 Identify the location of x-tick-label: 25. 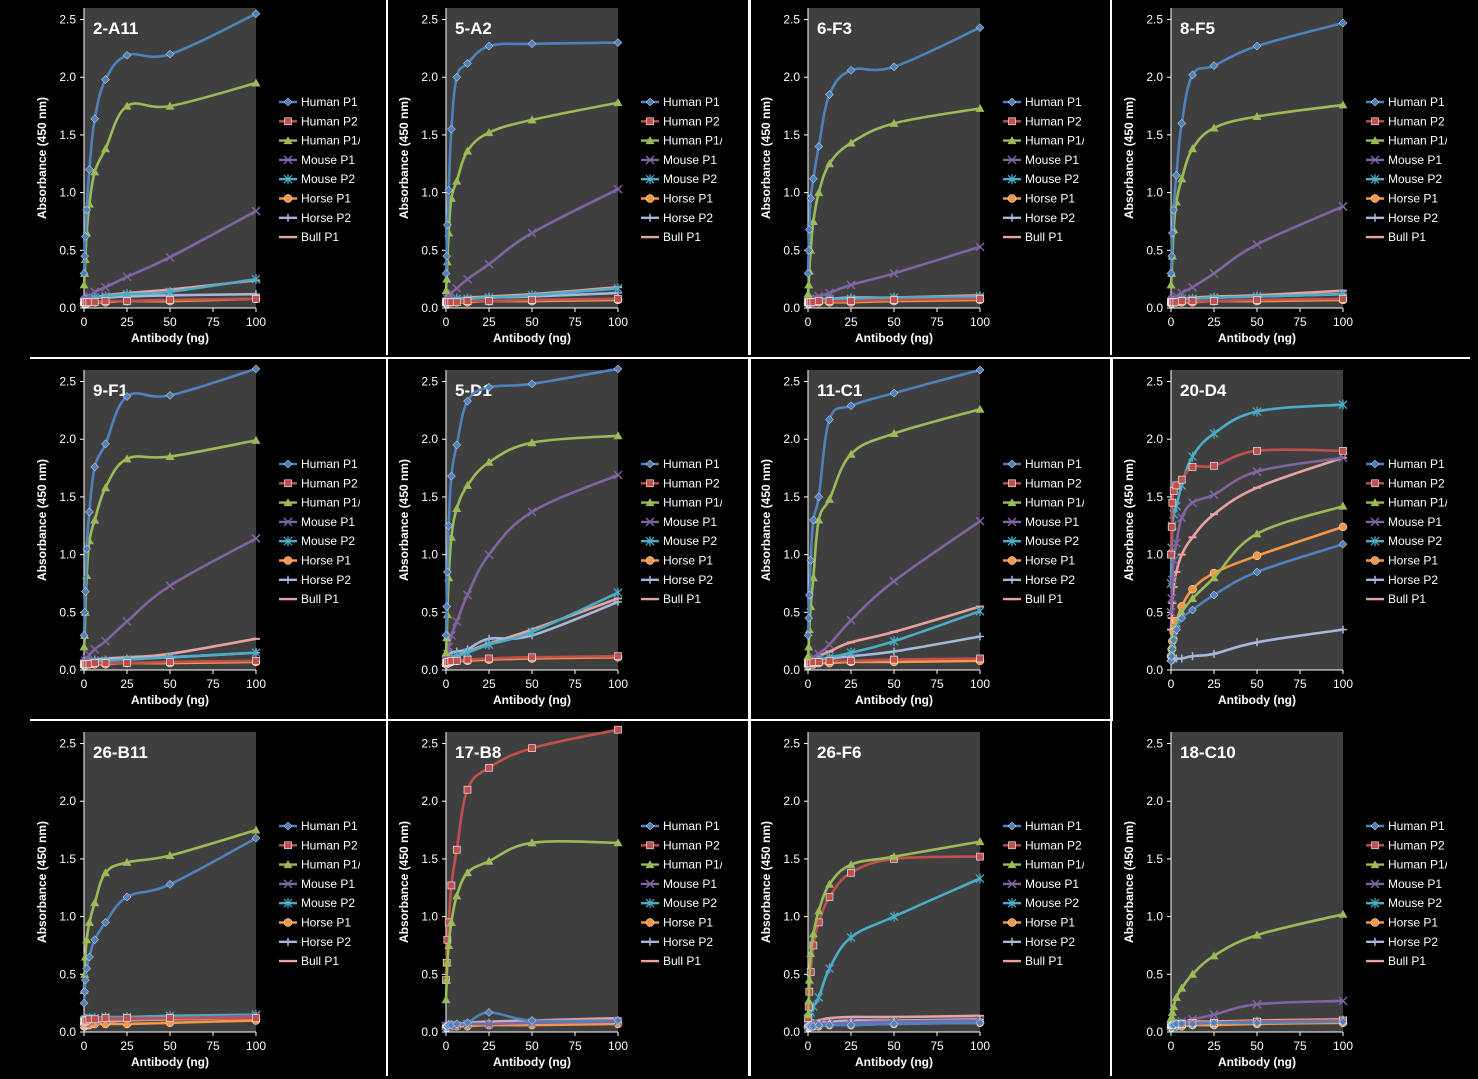
(127, 684).